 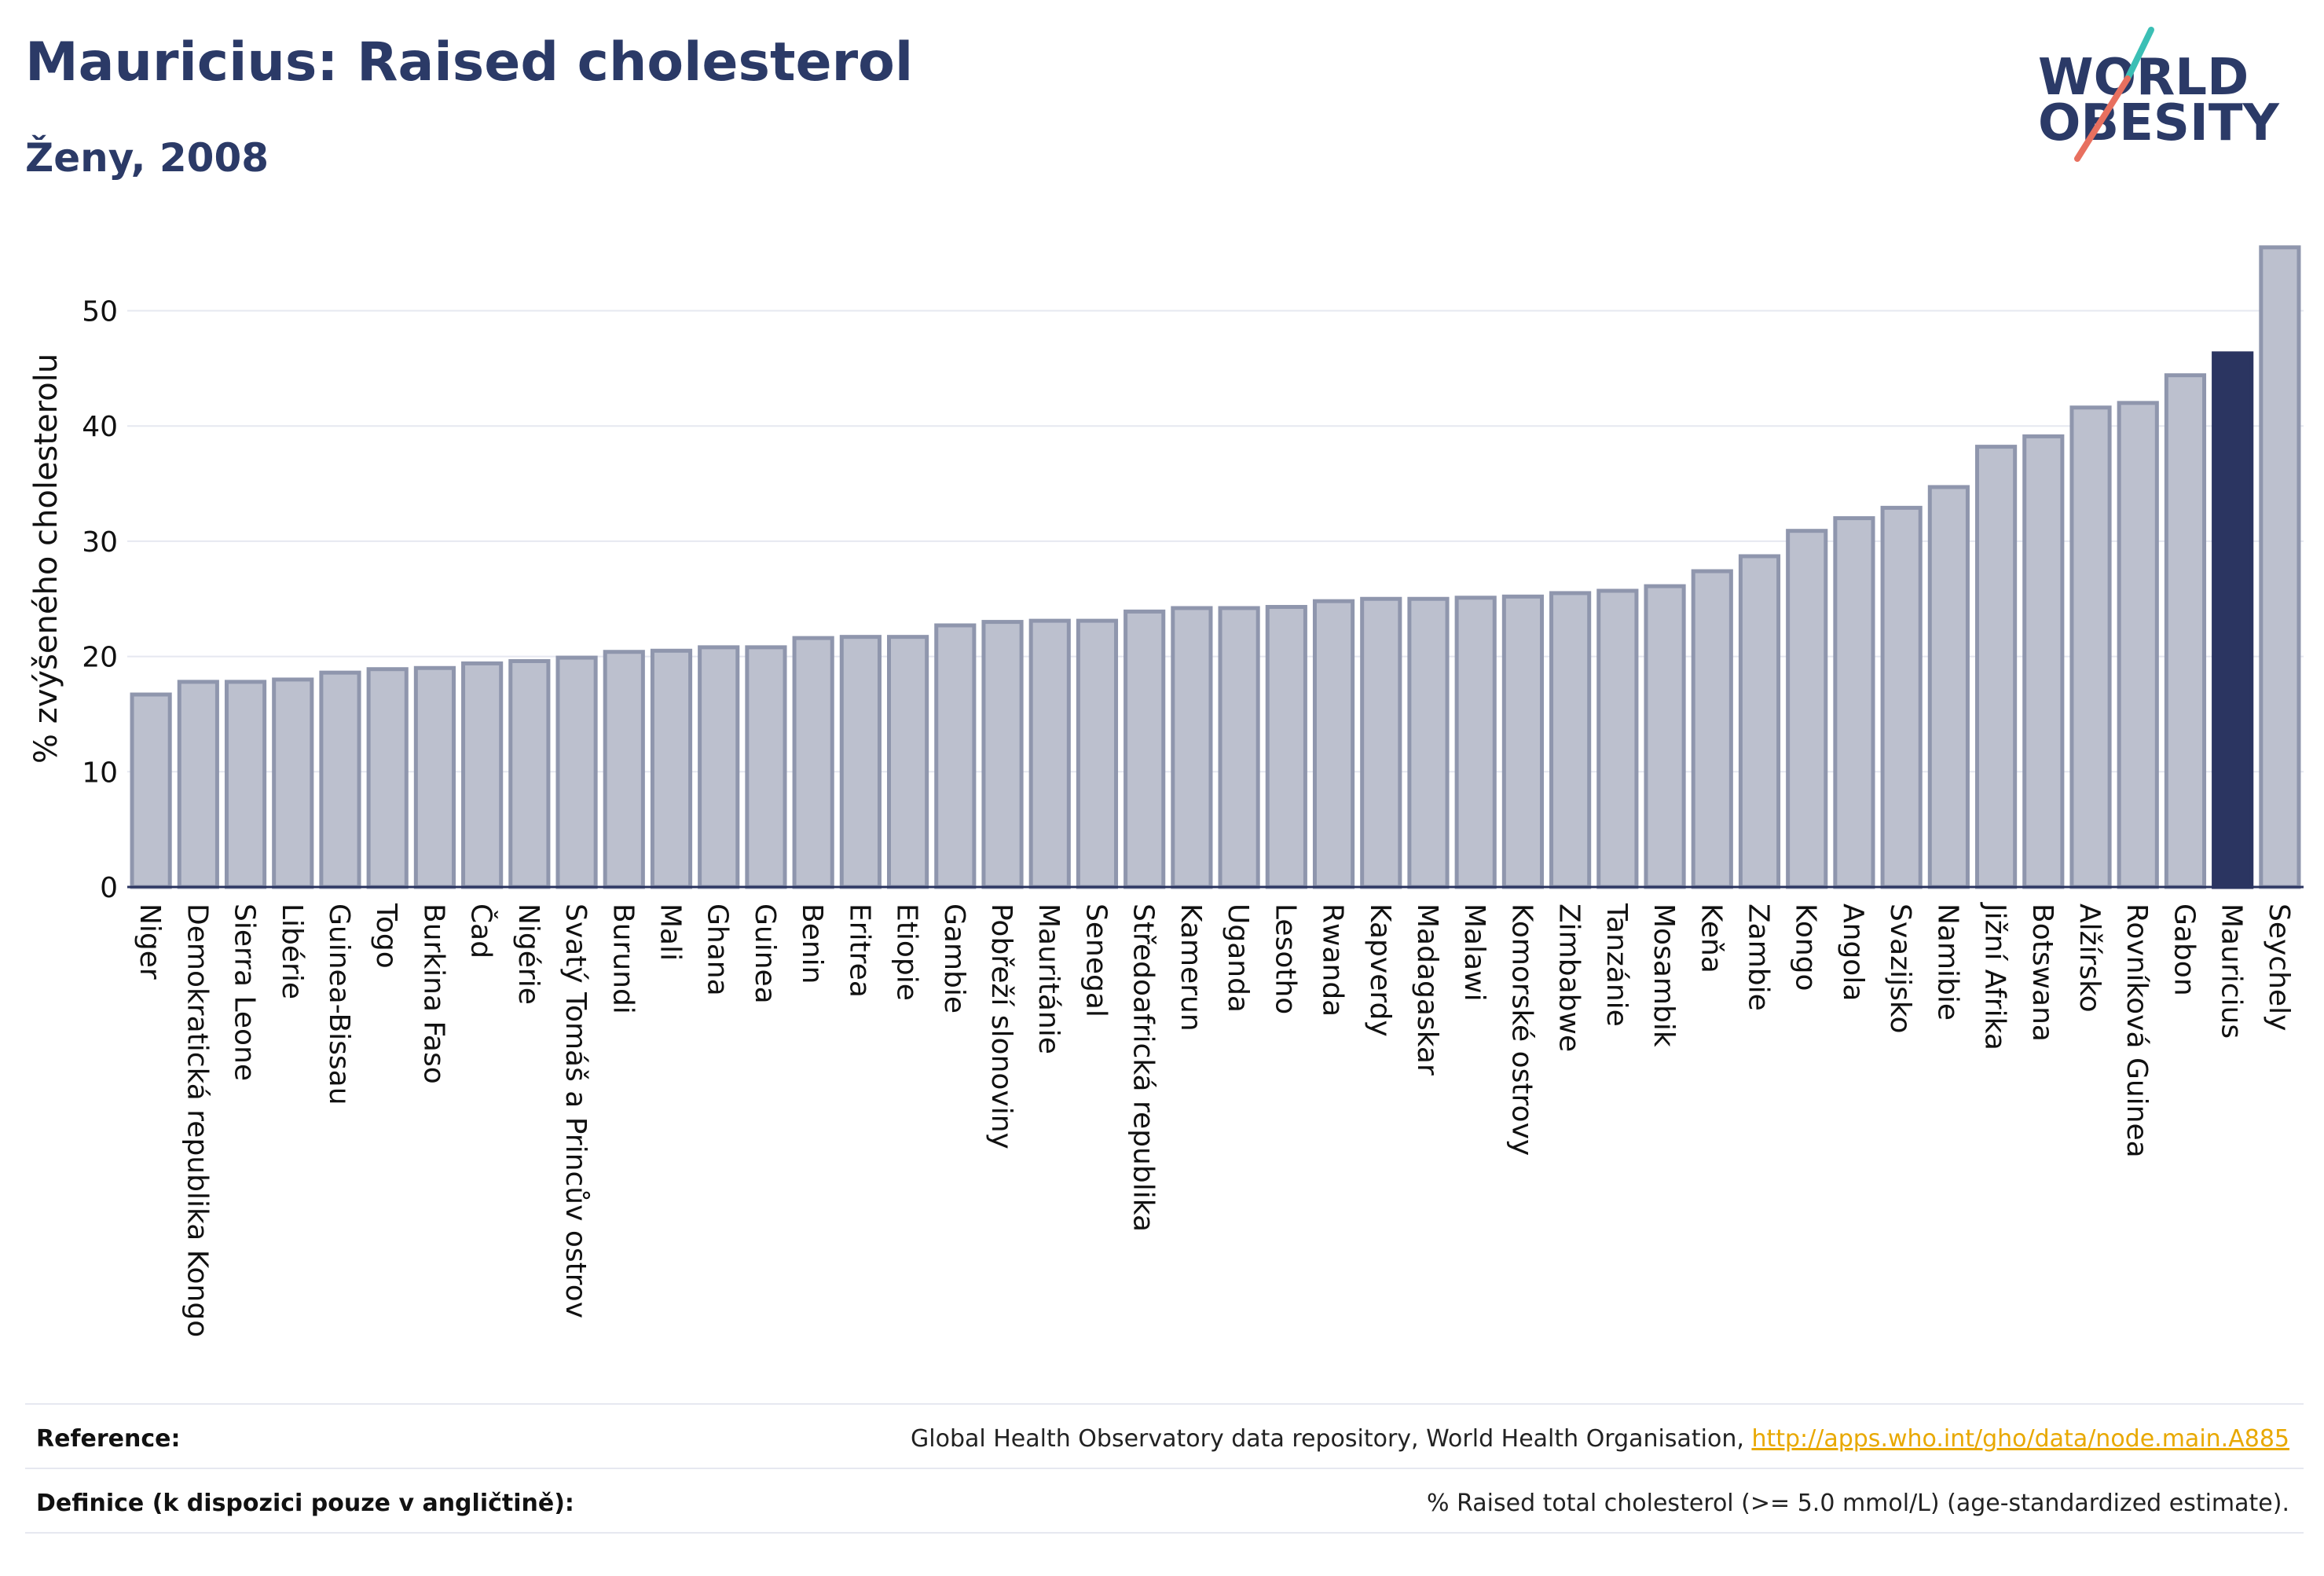 I want to click on x-tick-label: Kapverdy, so click(x=1380, y=970).